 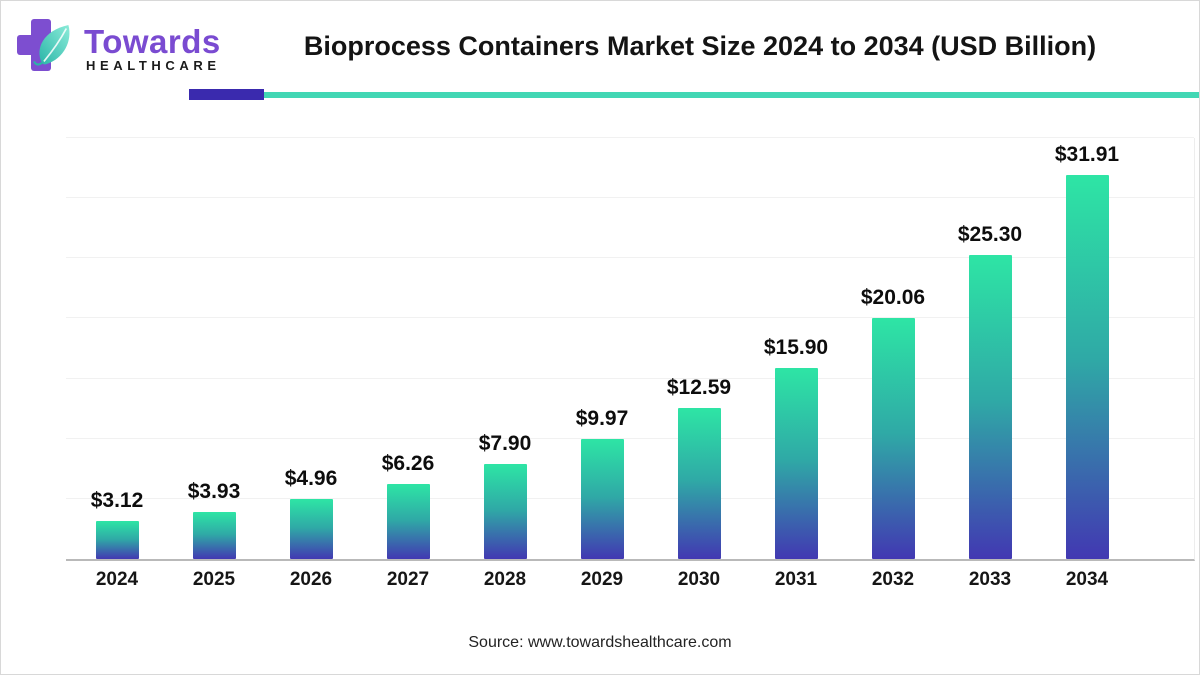 What do you see at coordinates (408, 521) in the screenshot?
I see `bar-2027` at bounding box center [408, 521].